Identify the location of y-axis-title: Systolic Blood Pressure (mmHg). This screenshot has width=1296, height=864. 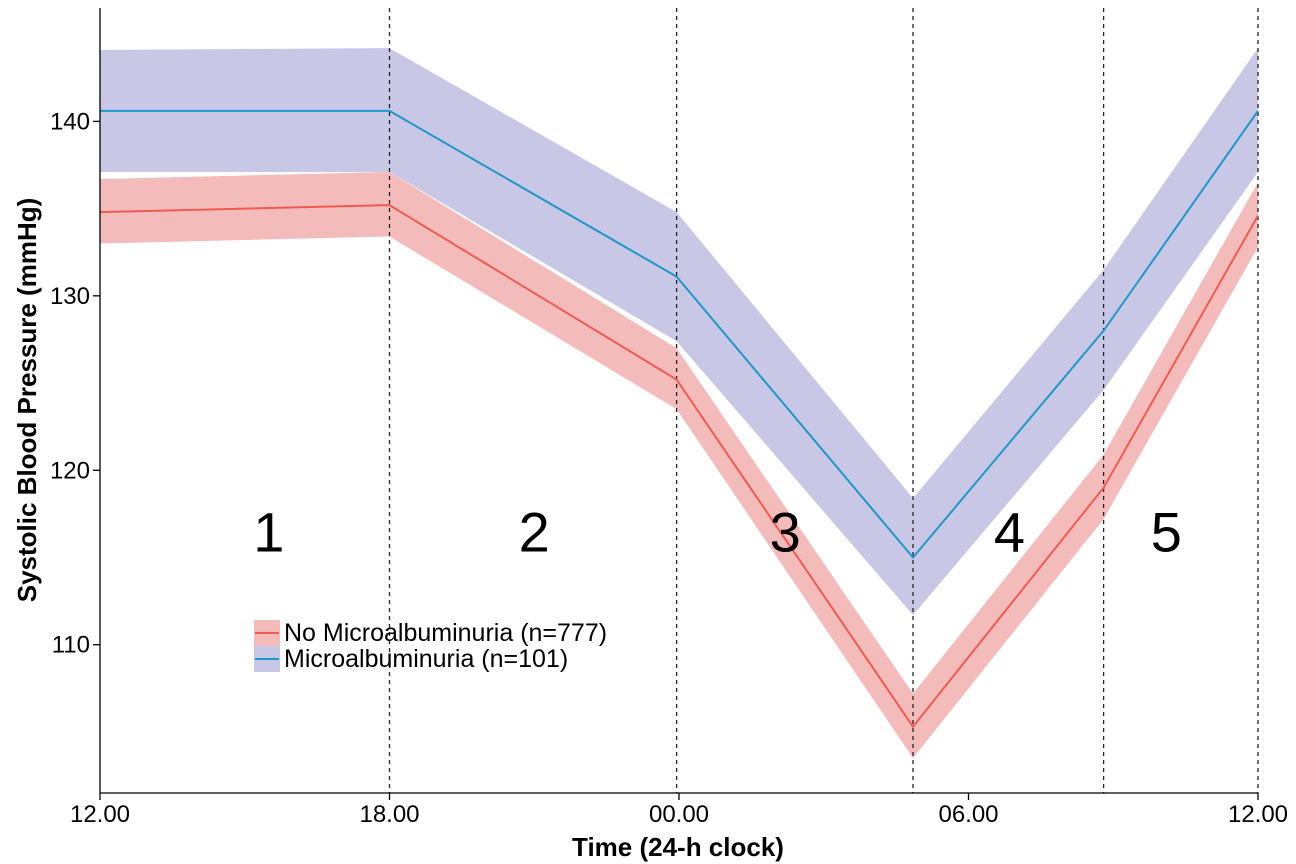
(27, 400).